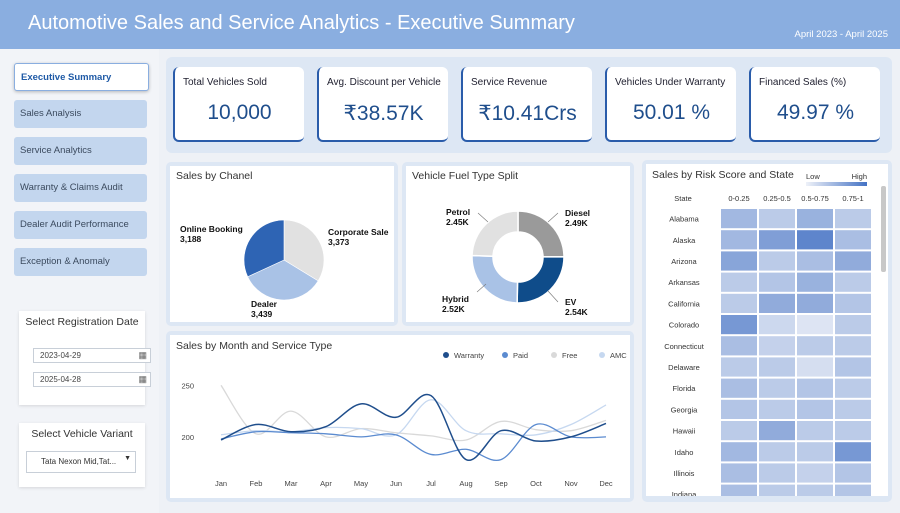  I want to click on pie-slice-dealer, so click(283, 280).